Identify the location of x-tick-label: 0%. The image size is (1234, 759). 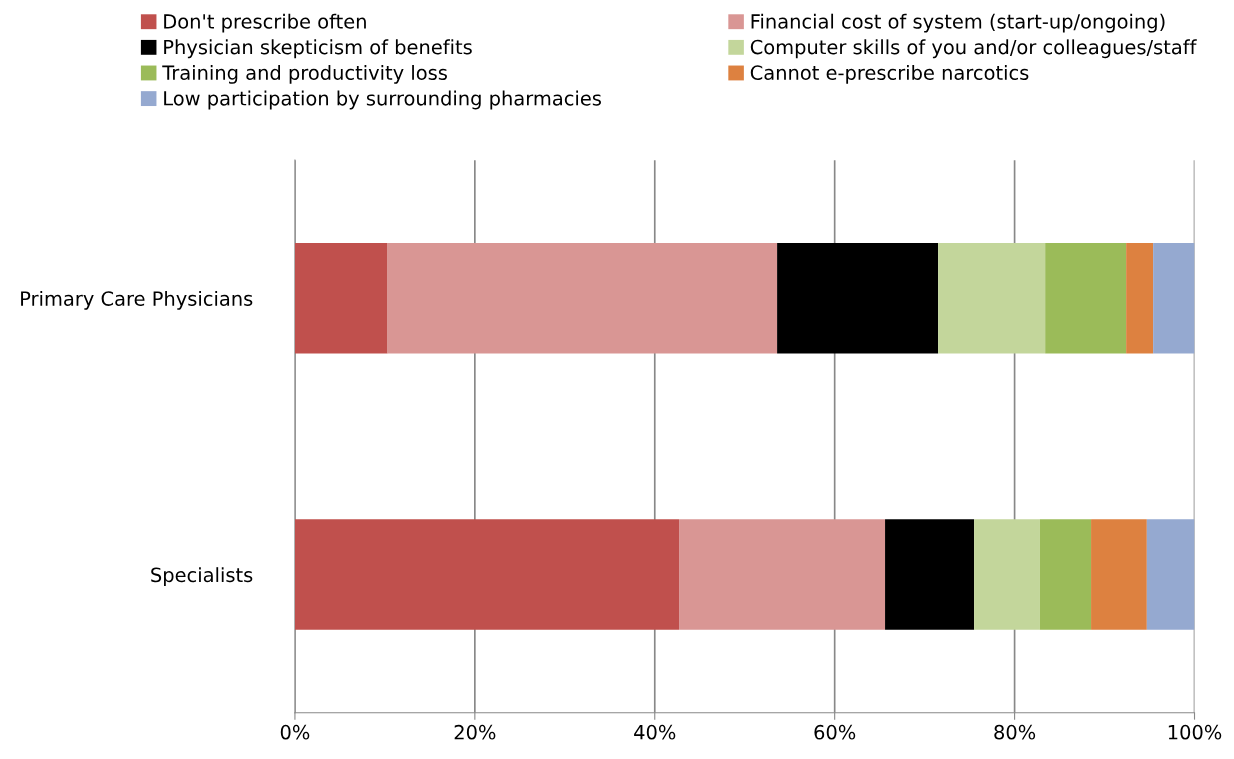
(295, 732).